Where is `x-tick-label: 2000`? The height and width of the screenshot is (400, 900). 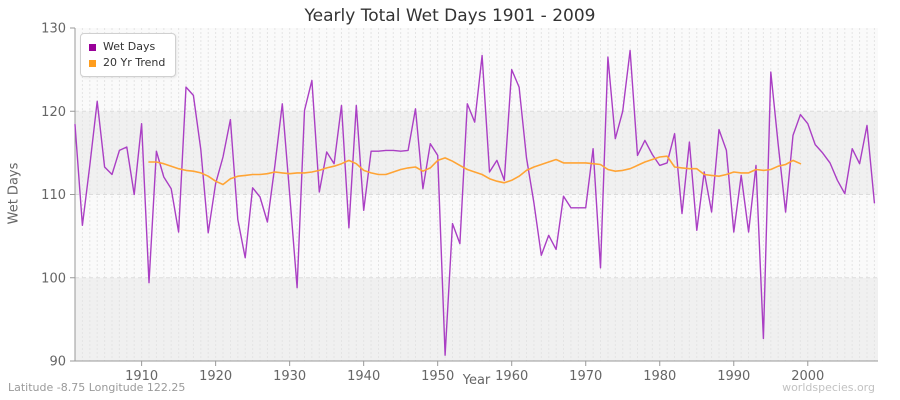 x-tick-label: 2000 is located at coordinates (807, 376).